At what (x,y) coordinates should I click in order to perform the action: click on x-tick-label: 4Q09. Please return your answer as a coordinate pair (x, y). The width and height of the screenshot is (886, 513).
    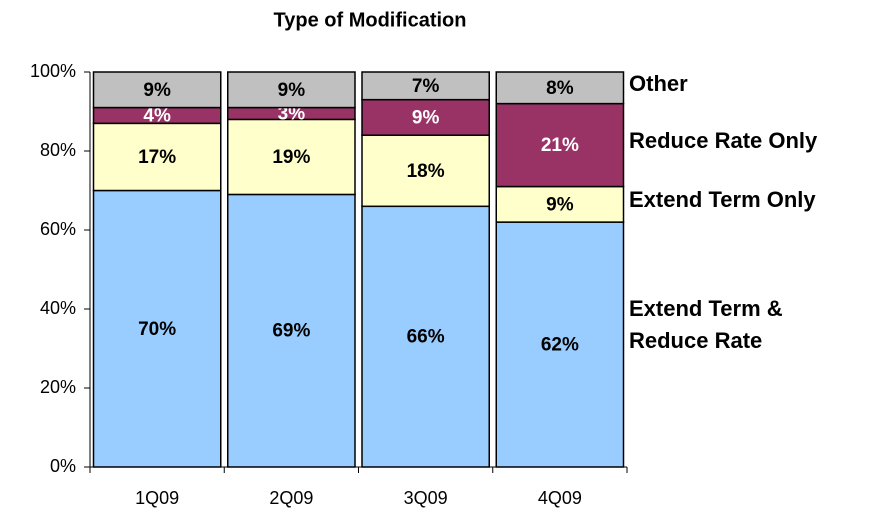
    Looking at the image, I should click on (560, 498).